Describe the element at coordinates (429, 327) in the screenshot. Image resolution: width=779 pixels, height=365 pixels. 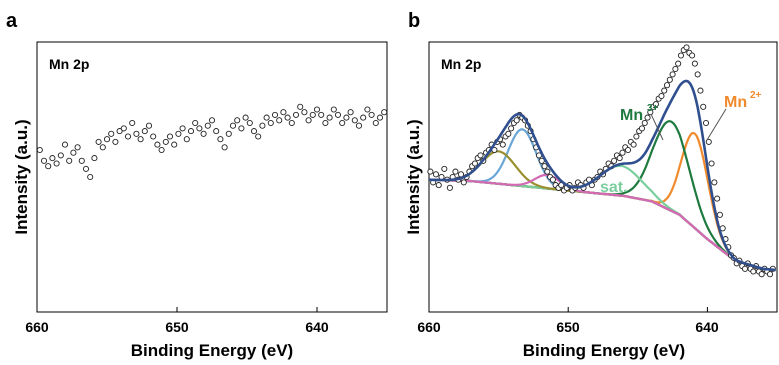
I see `panel-b-tick-660: 660` at that location.